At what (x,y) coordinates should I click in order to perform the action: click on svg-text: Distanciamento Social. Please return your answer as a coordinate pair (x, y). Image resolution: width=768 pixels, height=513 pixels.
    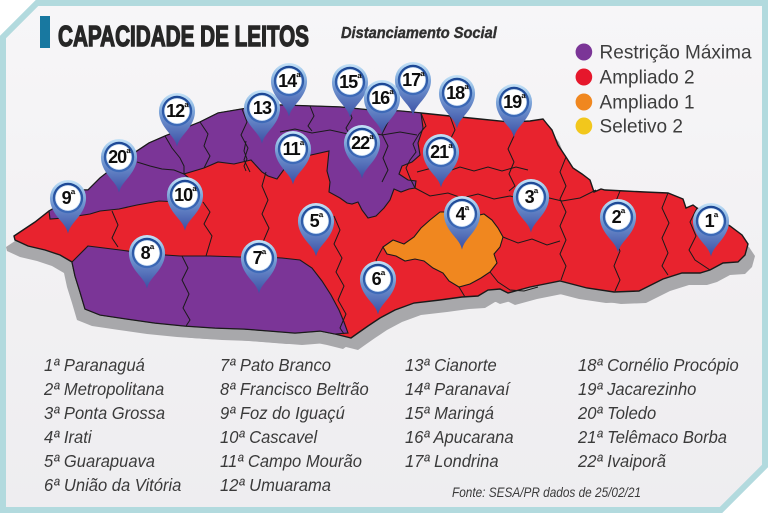
    Looking at the image, I should click on (419, 33).